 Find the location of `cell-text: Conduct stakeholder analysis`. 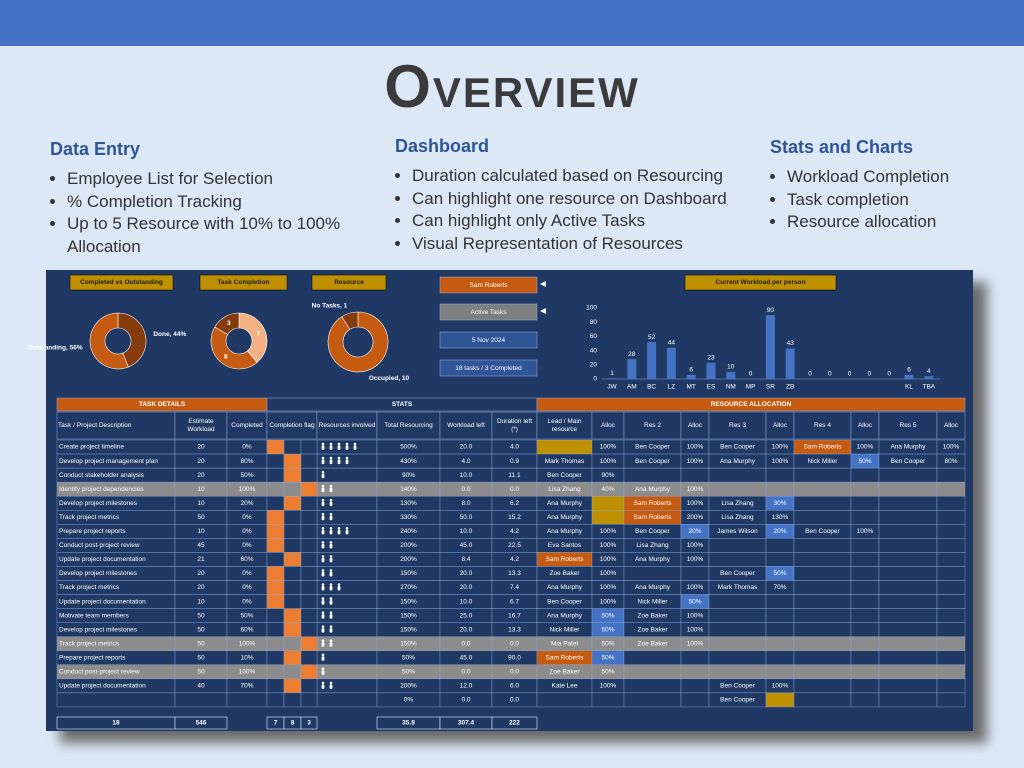

cell-text: Conduct stakeholder analysis is located at coordinates (102, 475).